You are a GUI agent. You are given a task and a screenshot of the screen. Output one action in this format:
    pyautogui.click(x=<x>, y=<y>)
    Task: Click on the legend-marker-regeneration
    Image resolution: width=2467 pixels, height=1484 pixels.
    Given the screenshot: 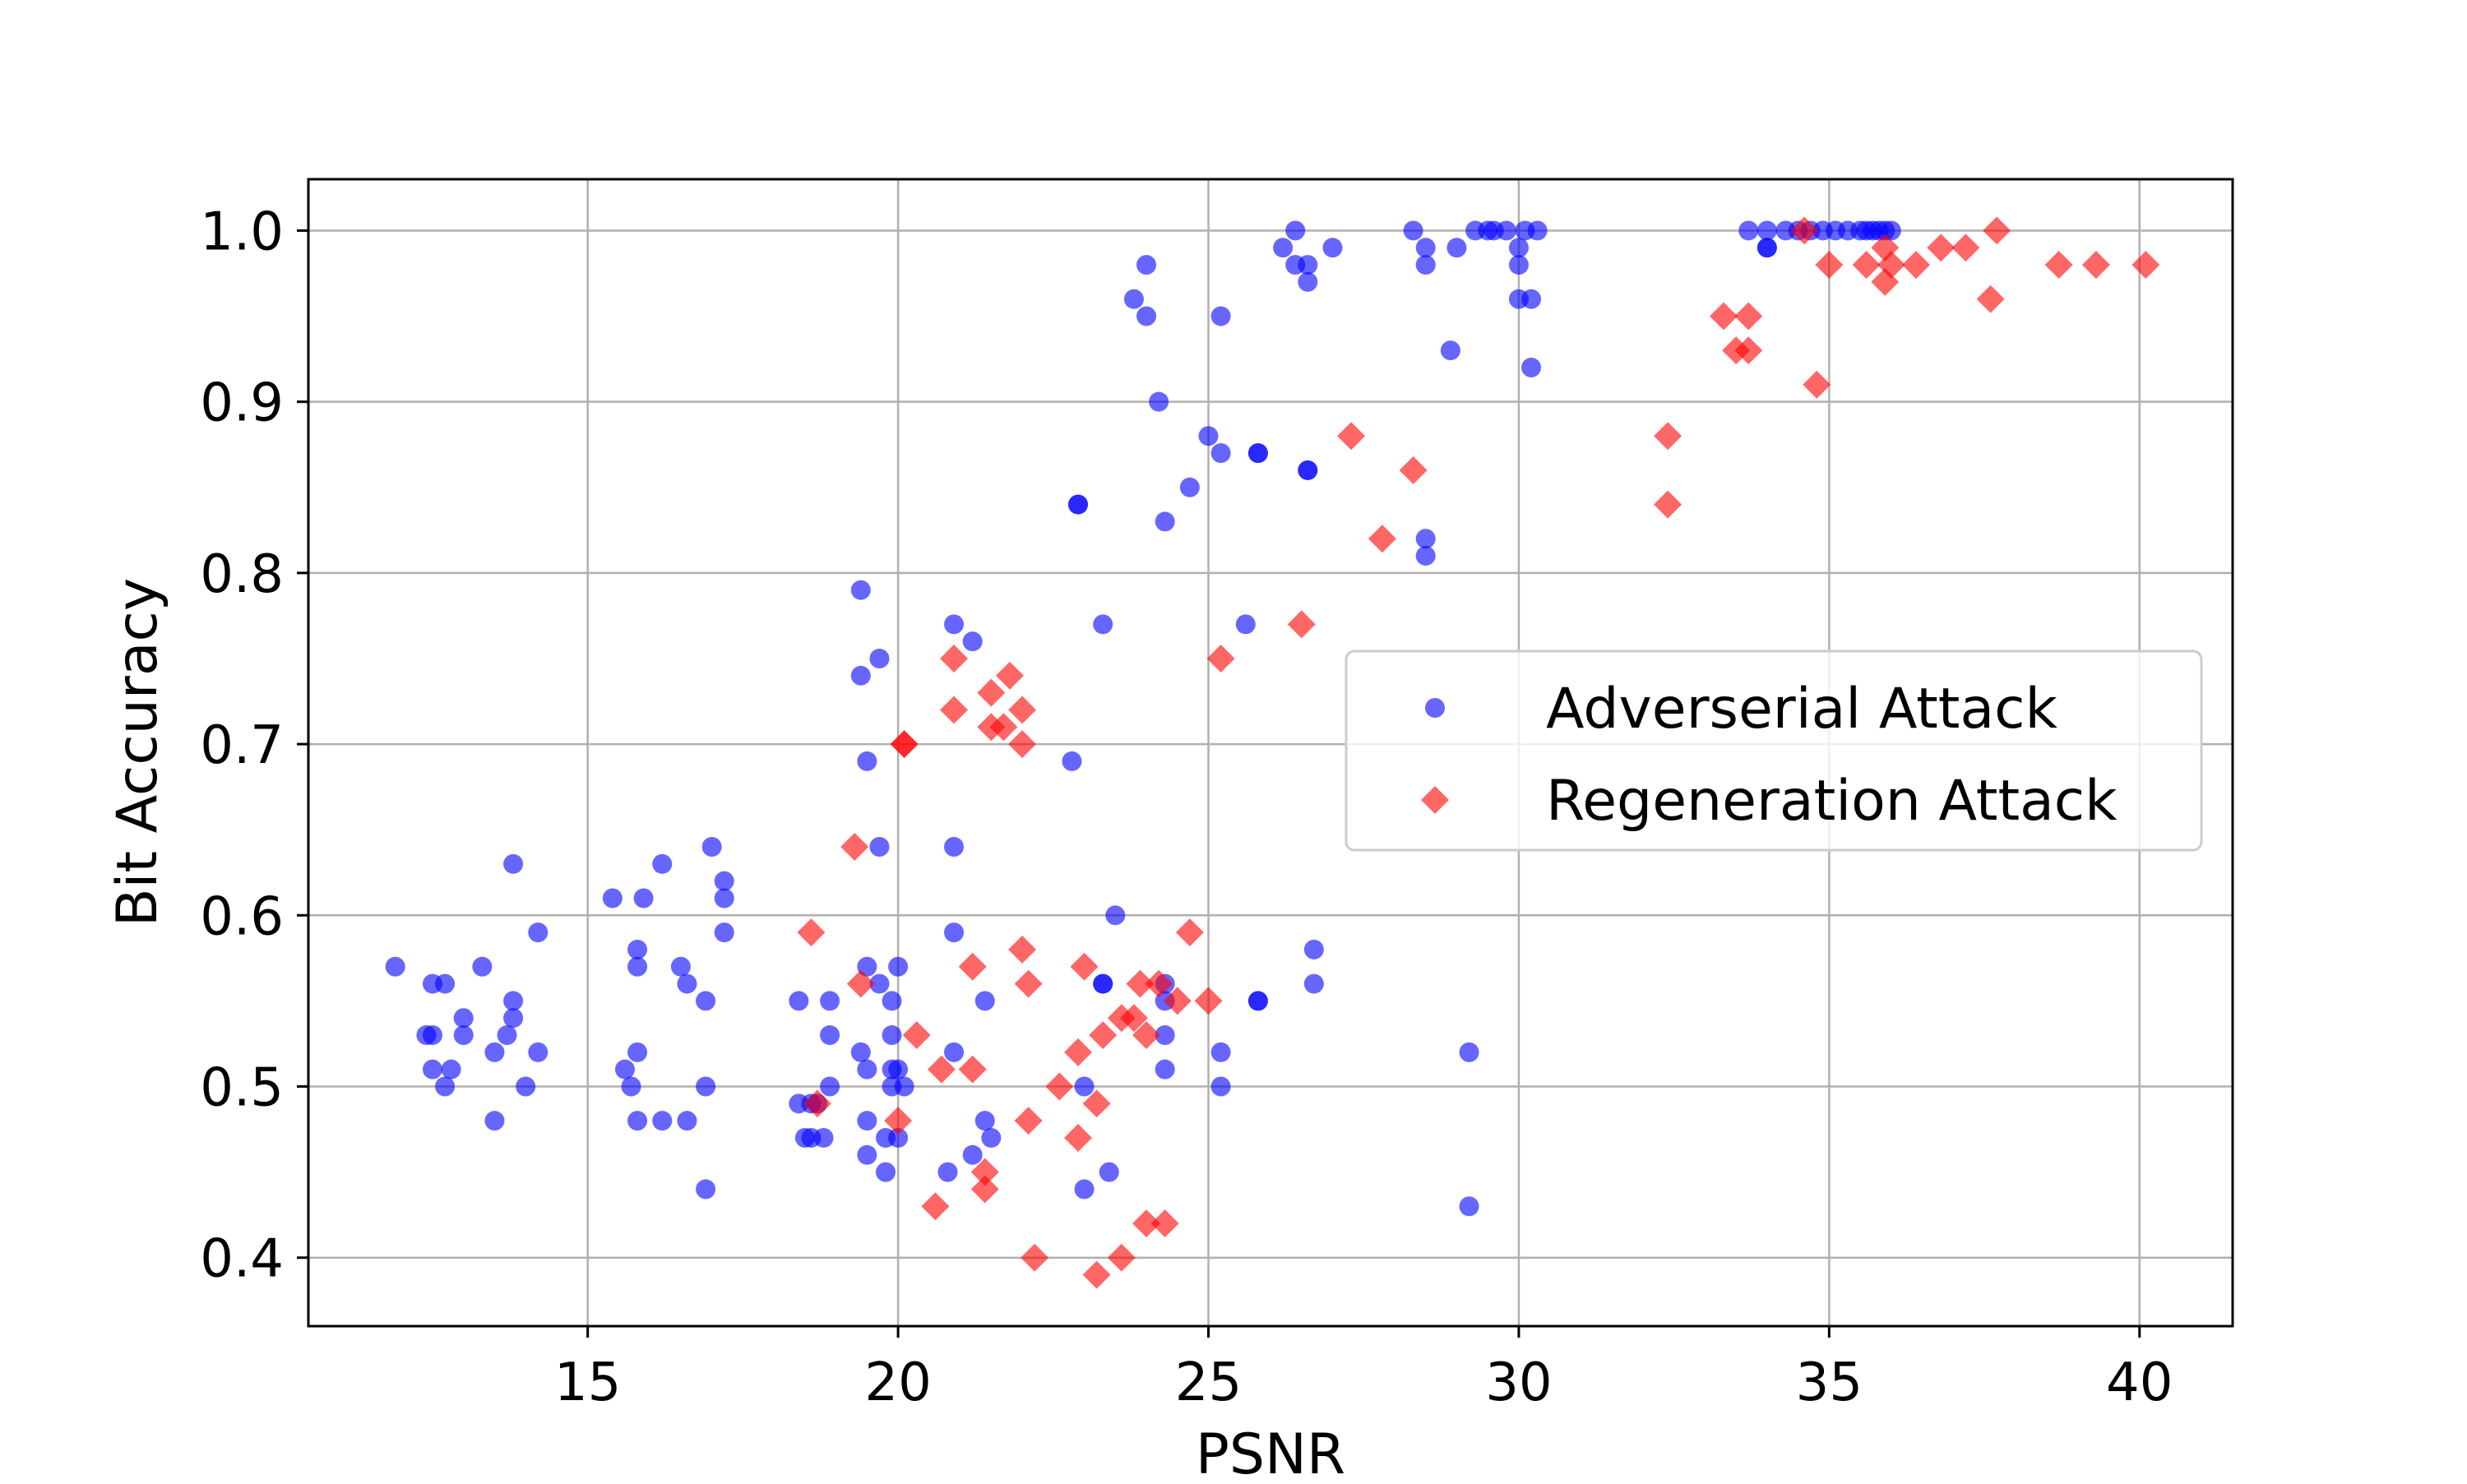 What is the action you would take?
    pyautogui.click(x=1435, y=800)
    